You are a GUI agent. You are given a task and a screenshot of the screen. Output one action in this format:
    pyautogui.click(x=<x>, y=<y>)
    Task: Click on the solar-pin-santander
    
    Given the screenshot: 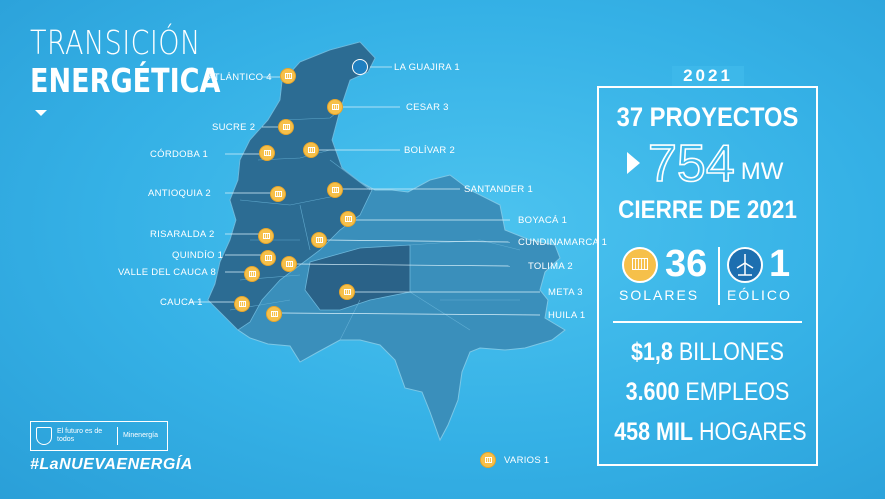 What is the action you would take?
    pyautogui.click(x=335, y=190)
    